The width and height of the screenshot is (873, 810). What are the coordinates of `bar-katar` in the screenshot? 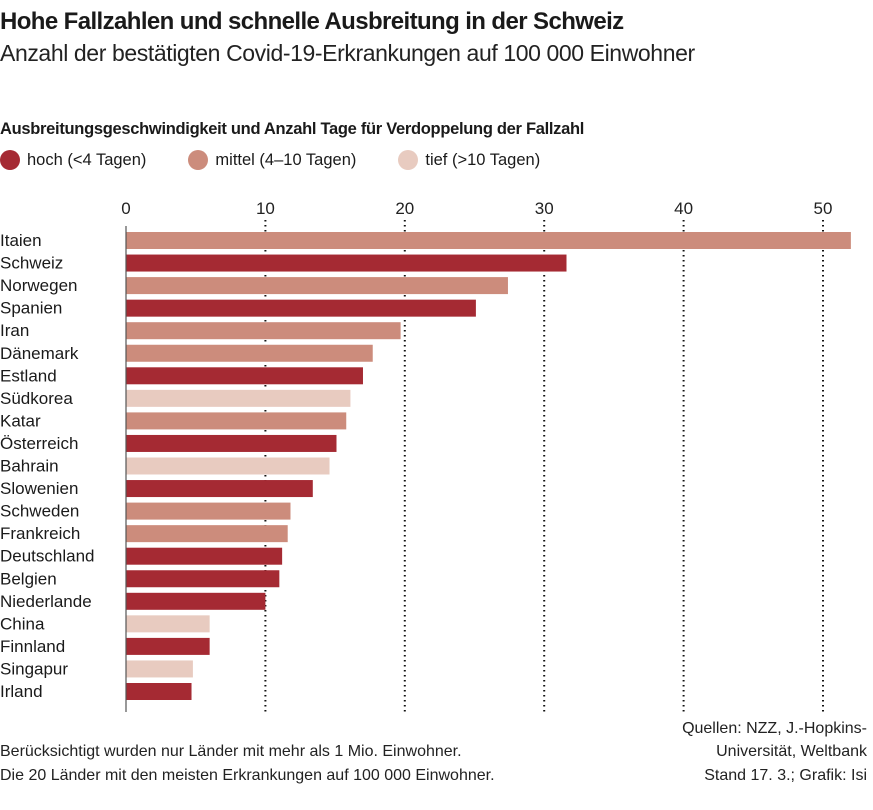 It's located at (236, 421).